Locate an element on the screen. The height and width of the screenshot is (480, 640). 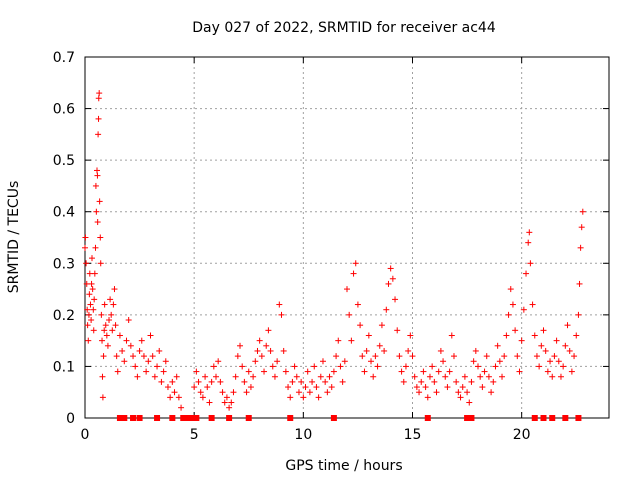
x-tick-label: 10 is located at coordinates (303, 435).